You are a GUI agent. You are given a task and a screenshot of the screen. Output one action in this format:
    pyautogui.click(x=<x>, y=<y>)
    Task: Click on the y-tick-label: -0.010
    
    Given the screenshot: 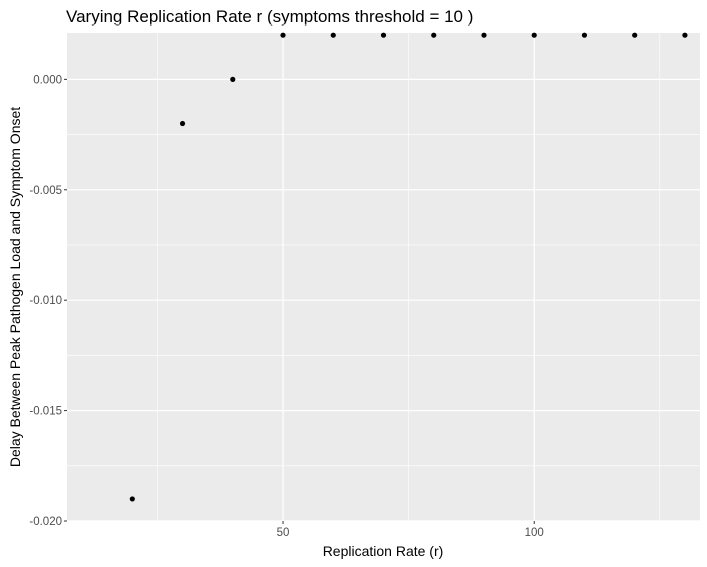 What is the action you would take?
    pyautogui.click(x=45, y=301)
    